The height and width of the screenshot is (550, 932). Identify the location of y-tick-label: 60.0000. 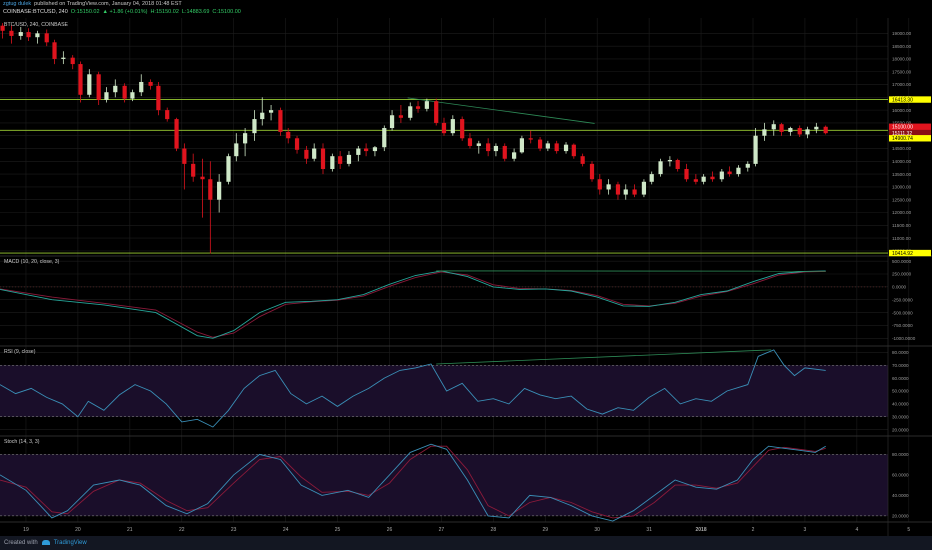
(900, 475).